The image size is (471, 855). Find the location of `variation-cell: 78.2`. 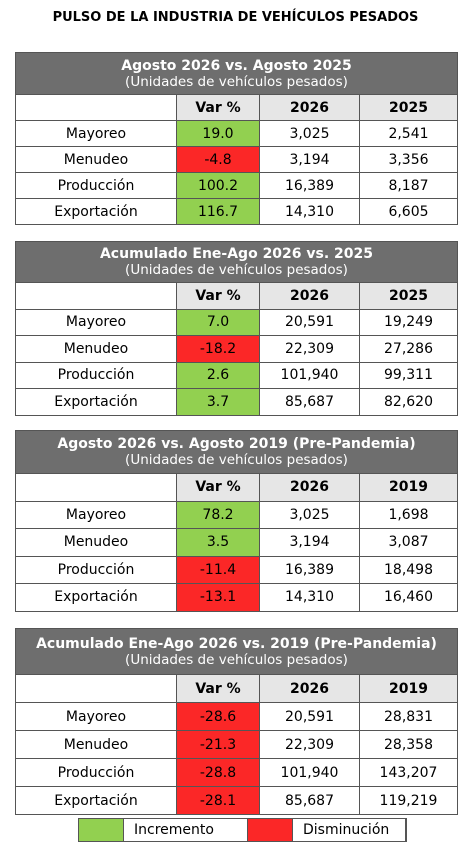

variation-cell: 78.2 is located at coordinates (217, 514).